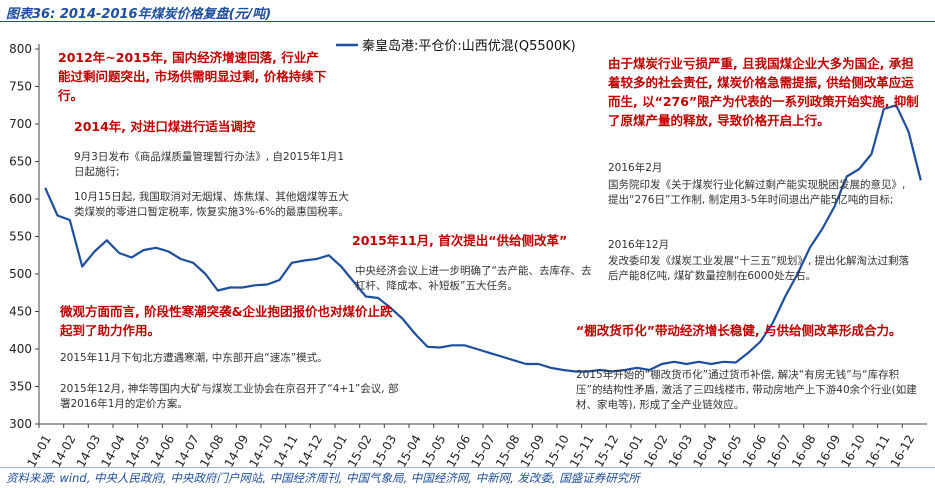 This screenshot has height=488, width=935. I want to click on title-rule, so click(467, 21).